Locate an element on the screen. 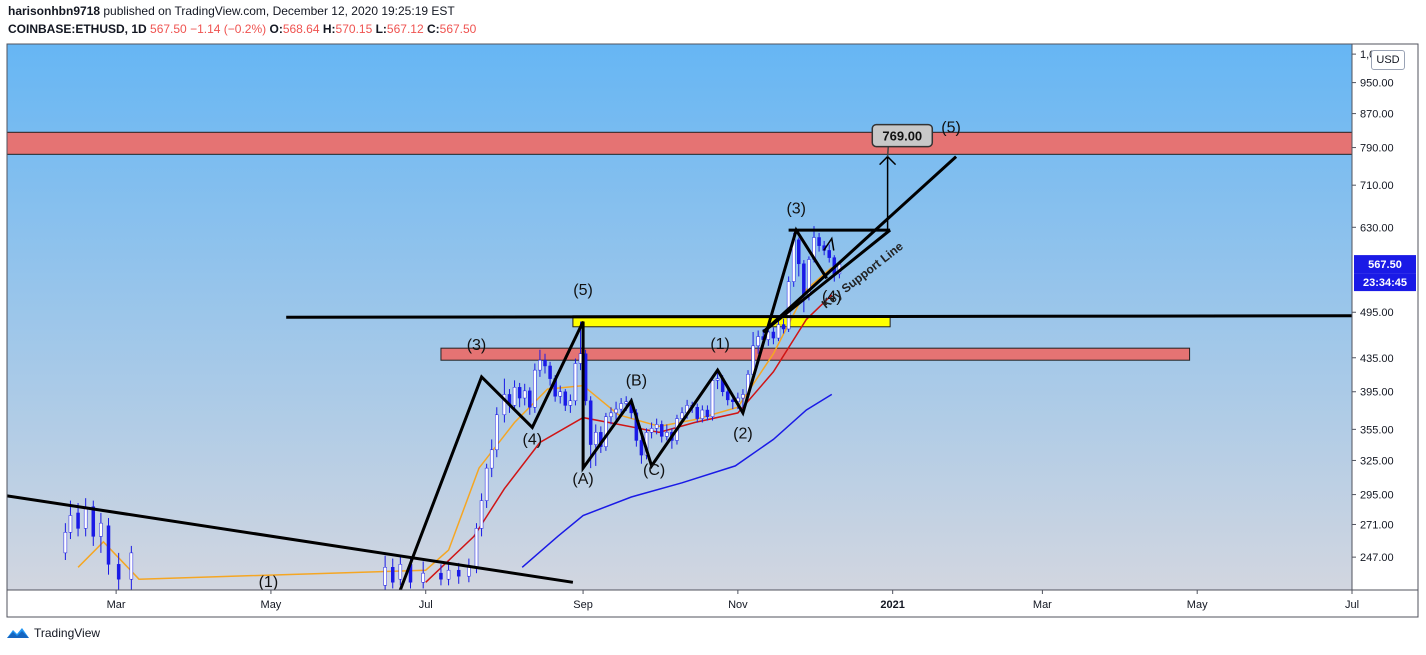 This screenshot has height=655, width=1426. wave-label: (5) is located at coordinates (951, 127).